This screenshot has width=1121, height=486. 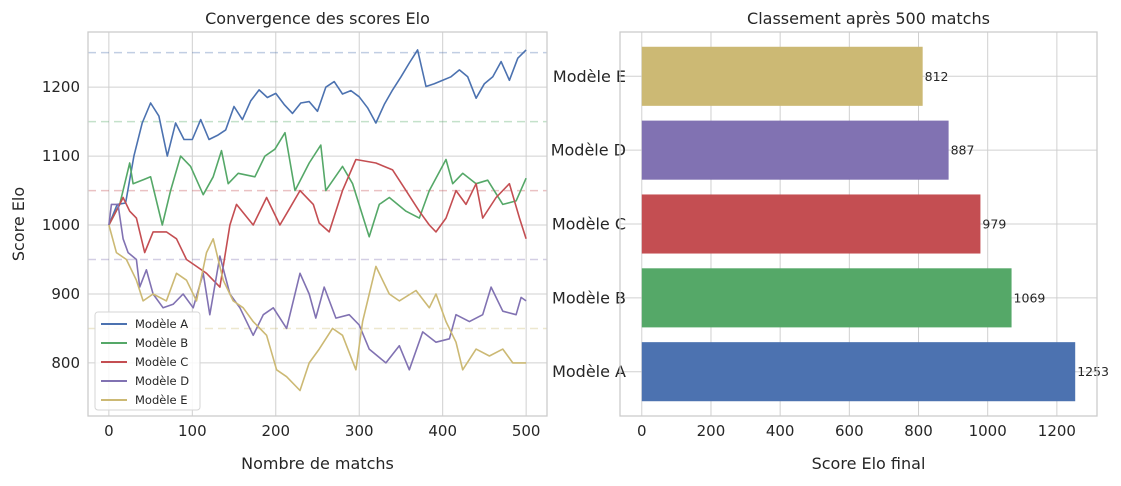 I want to click on y-axis-label: Score Elo, so click(x=18, y=224).